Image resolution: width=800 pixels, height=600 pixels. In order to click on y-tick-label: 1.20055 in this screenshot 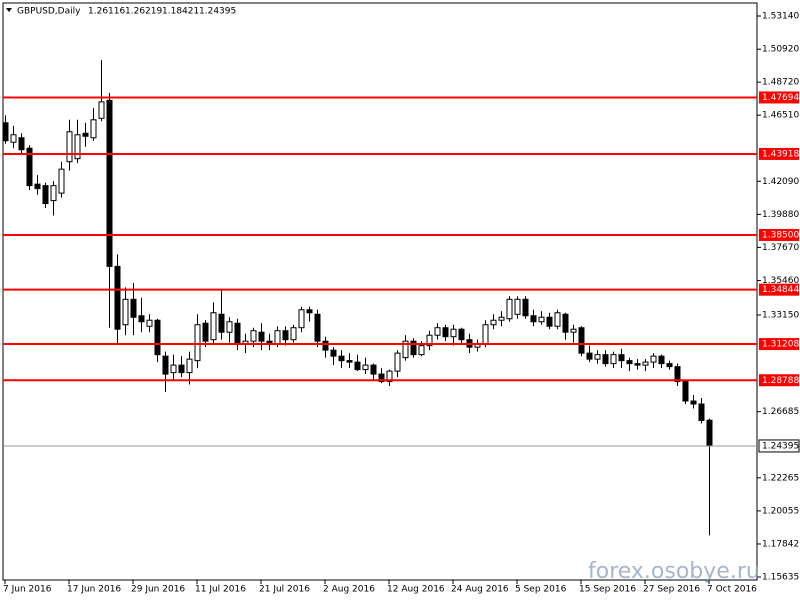, I will do `click(780, 511)`.